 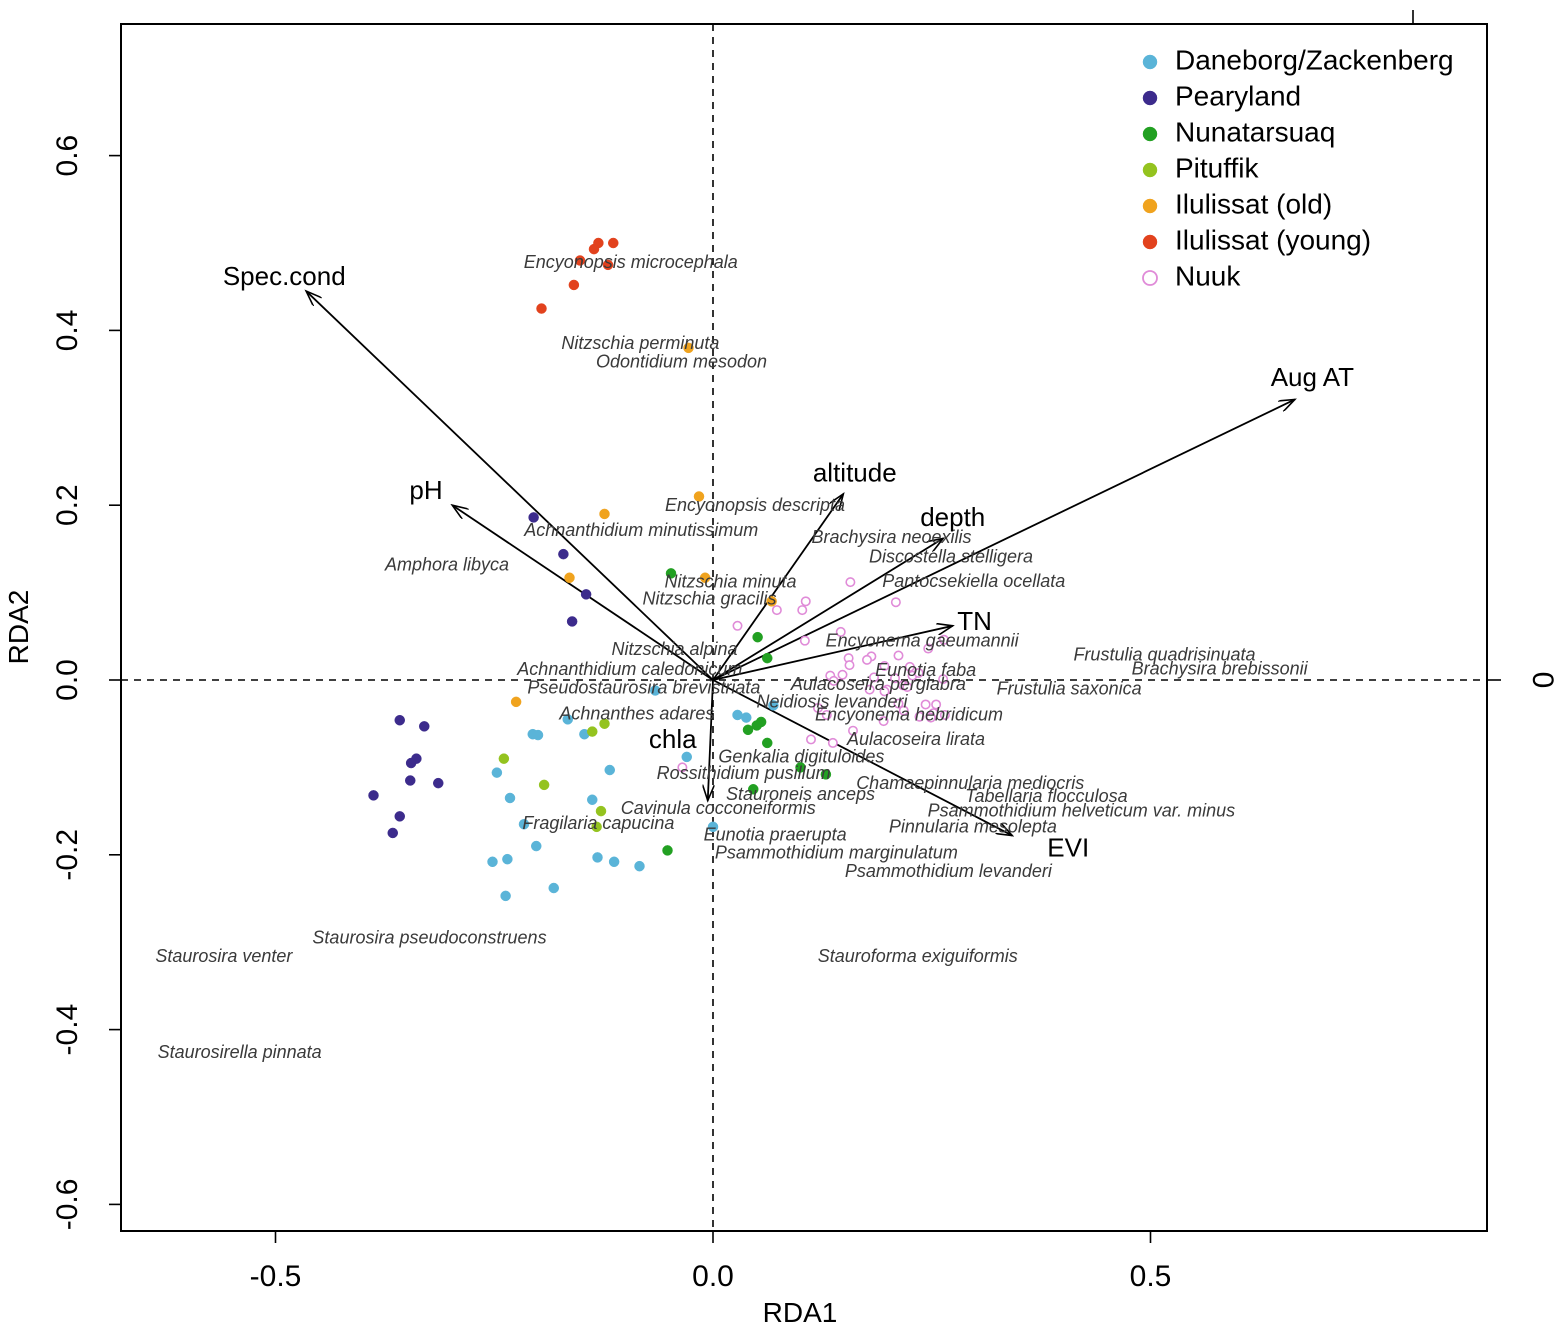 What do you see at coordinates (925, 670) in the screenshot?
I see `species-label-eunotia-faba: Eunotia faba` at bounding box center [925, 670].